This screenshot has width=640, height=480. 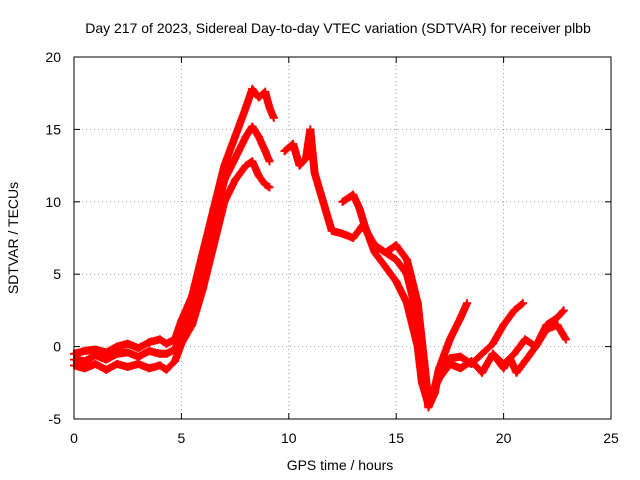 What do you see at coordinates (432, 301) in the screenshot?
I see `series-track-e` at bounding box center [432, 301].